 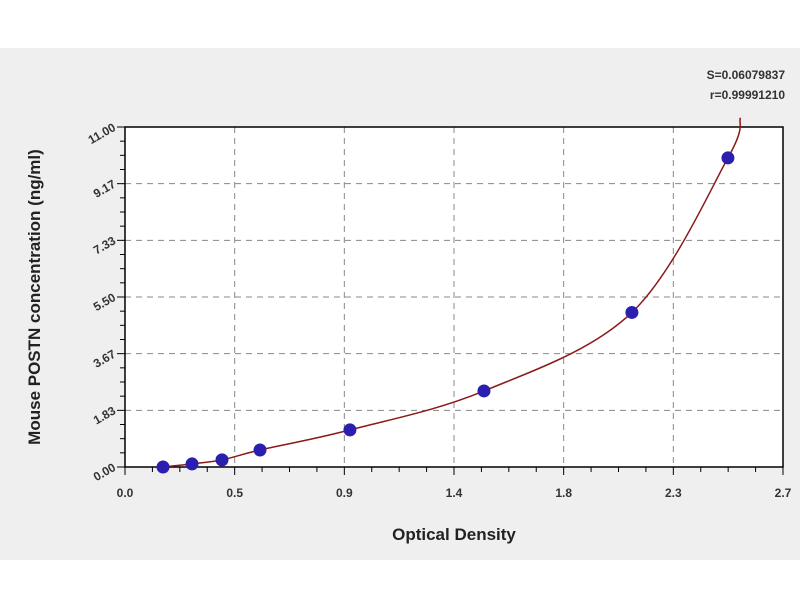 What do you see at coordinates (105, 359) in the screenshot?
I see `y-tick-label: 3.67` at bounding box center [105, 359].